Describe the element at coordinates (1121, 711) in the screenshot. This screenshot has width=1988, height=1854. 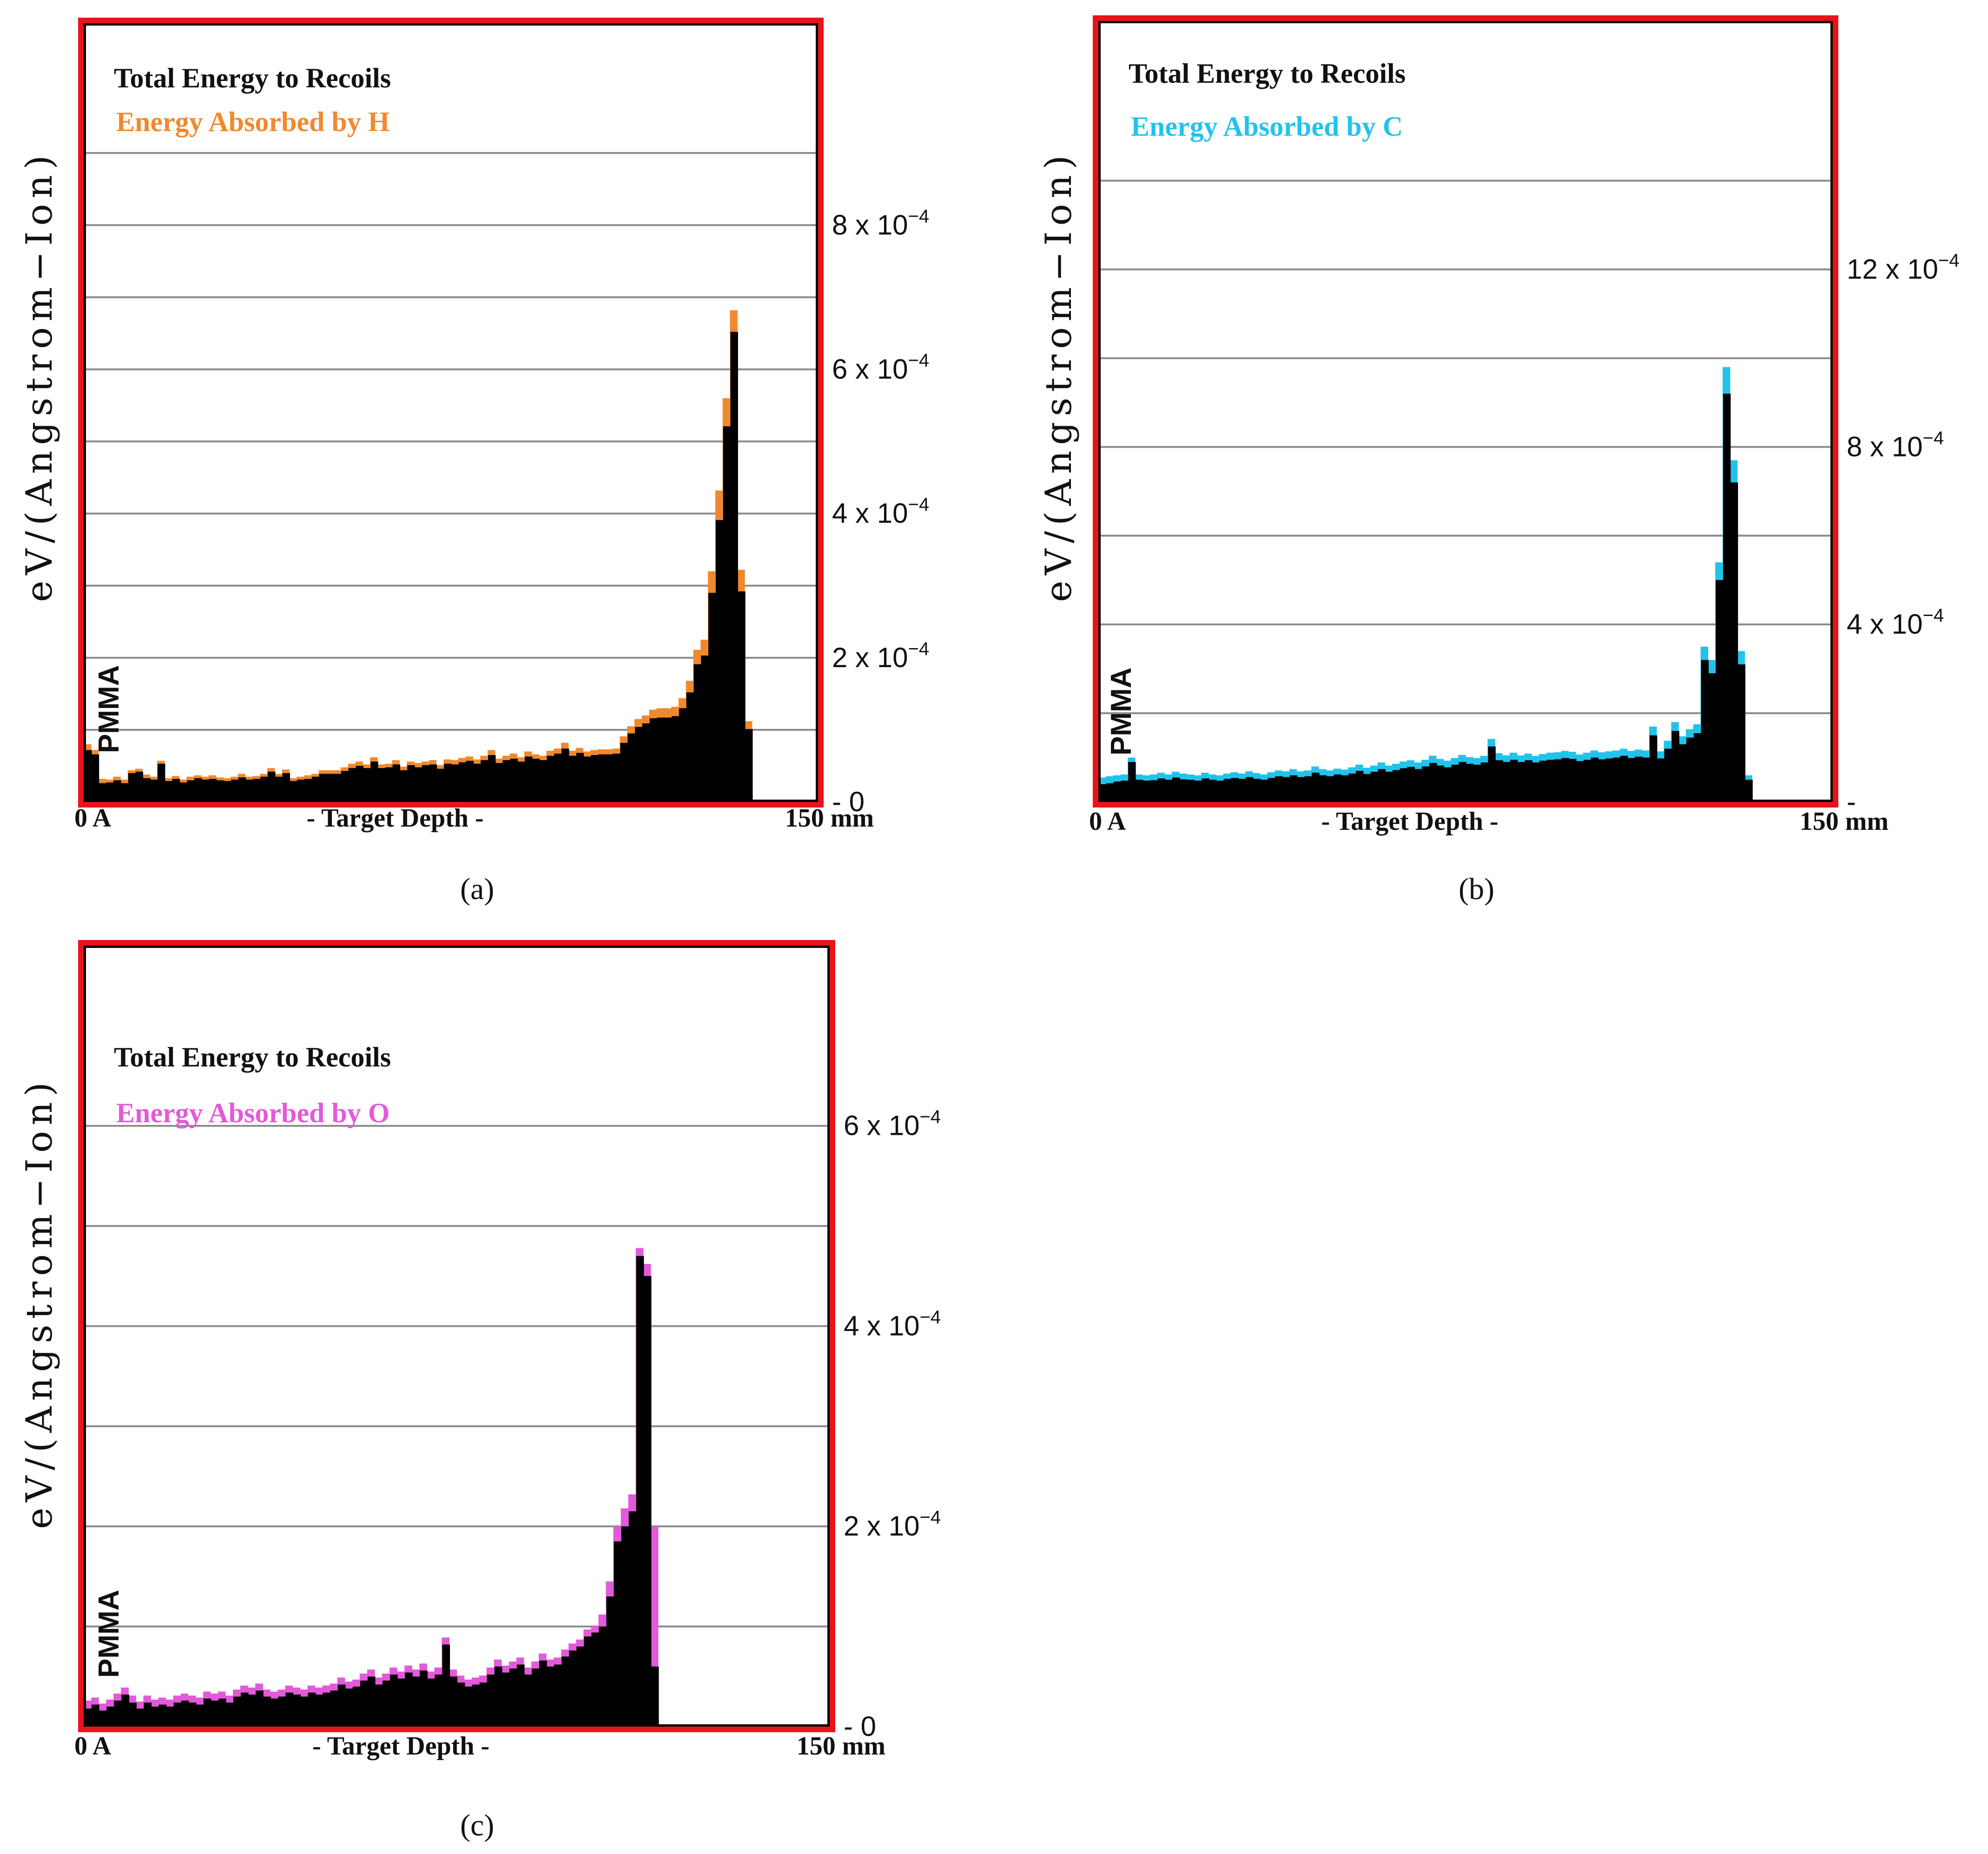
I see `material-label: PMMA` at that location.